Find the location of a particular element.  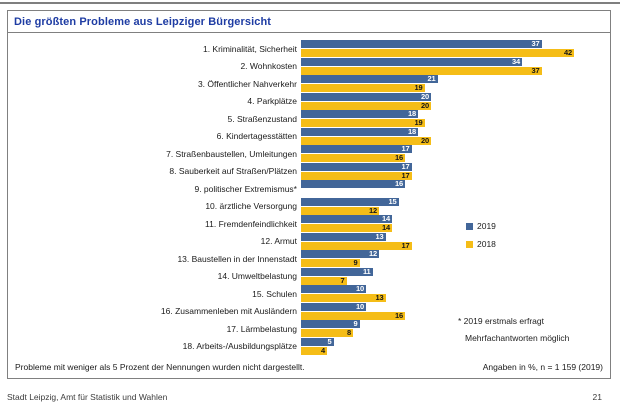

bar-group: 20 20 is located at coordinates (366, 100).